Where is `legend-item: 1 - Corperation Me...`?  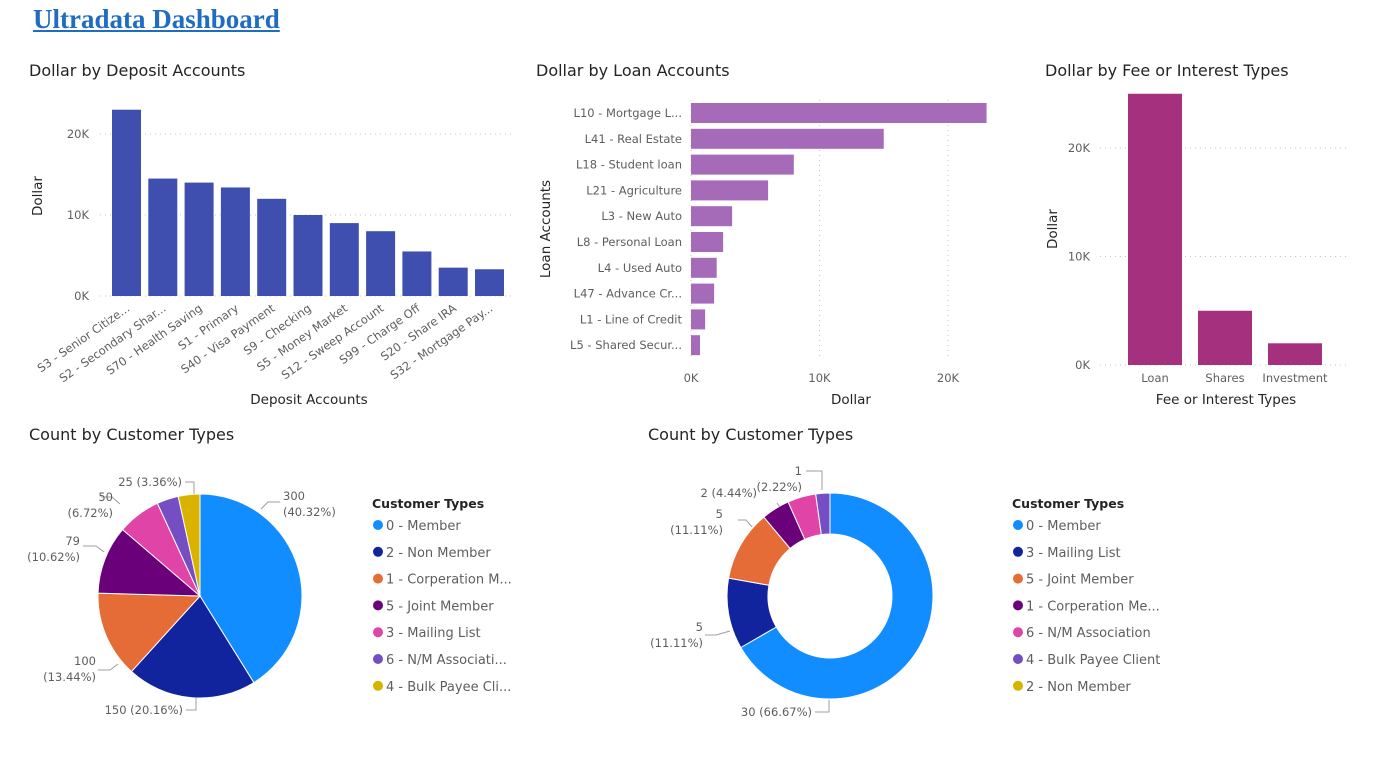
legend-item: 1 - Corperation Me... is located at coordinates (1093, 606).